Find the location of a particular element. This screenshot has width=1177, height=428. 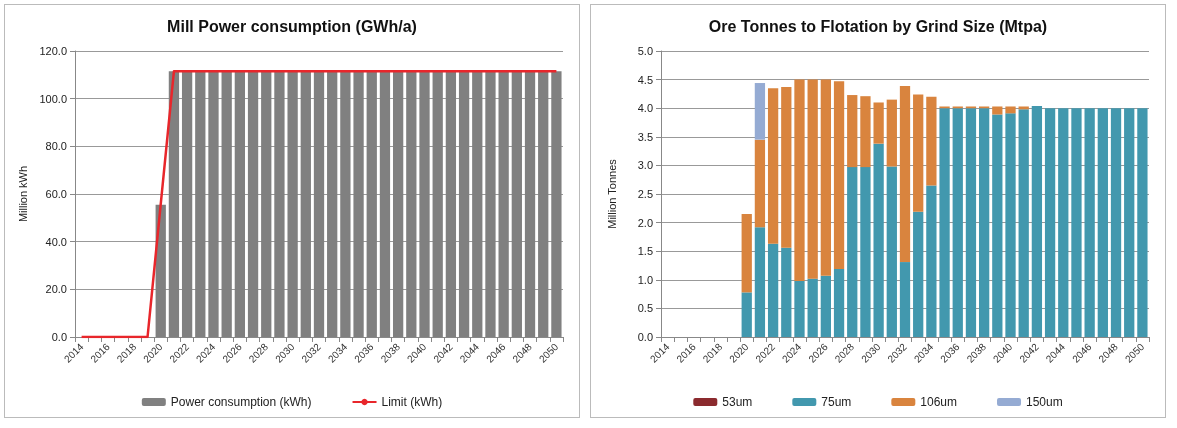

y-tick-label: 1.5 is located at coordinates (645, 251).